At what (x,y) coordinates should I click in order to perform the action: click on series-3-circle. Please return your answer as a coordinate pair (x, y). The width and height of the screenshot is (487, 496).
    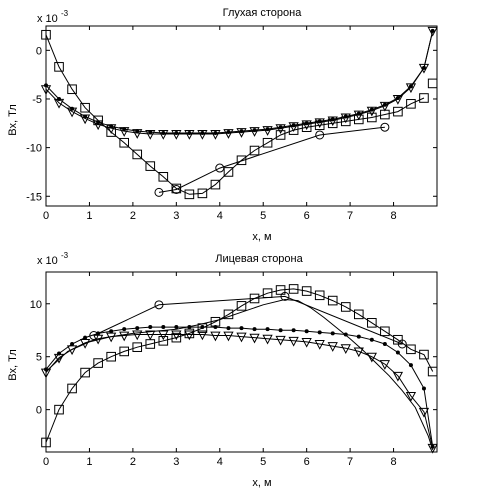
    Looking at the image, I should click on (248, 320).